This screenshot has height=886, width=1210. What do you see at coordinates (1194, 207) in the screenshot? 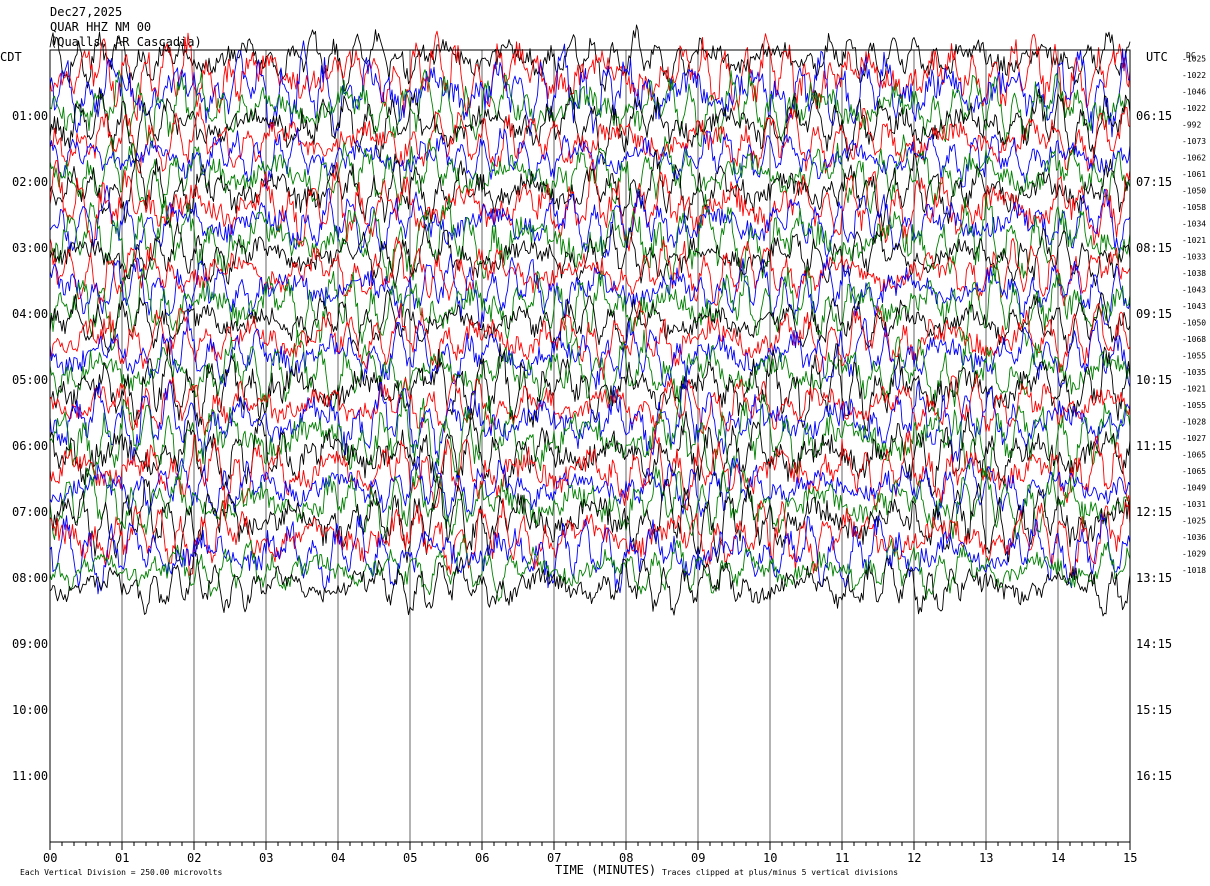
I see `dc-offset-label: -1058` at bounding box center [1194, 207].